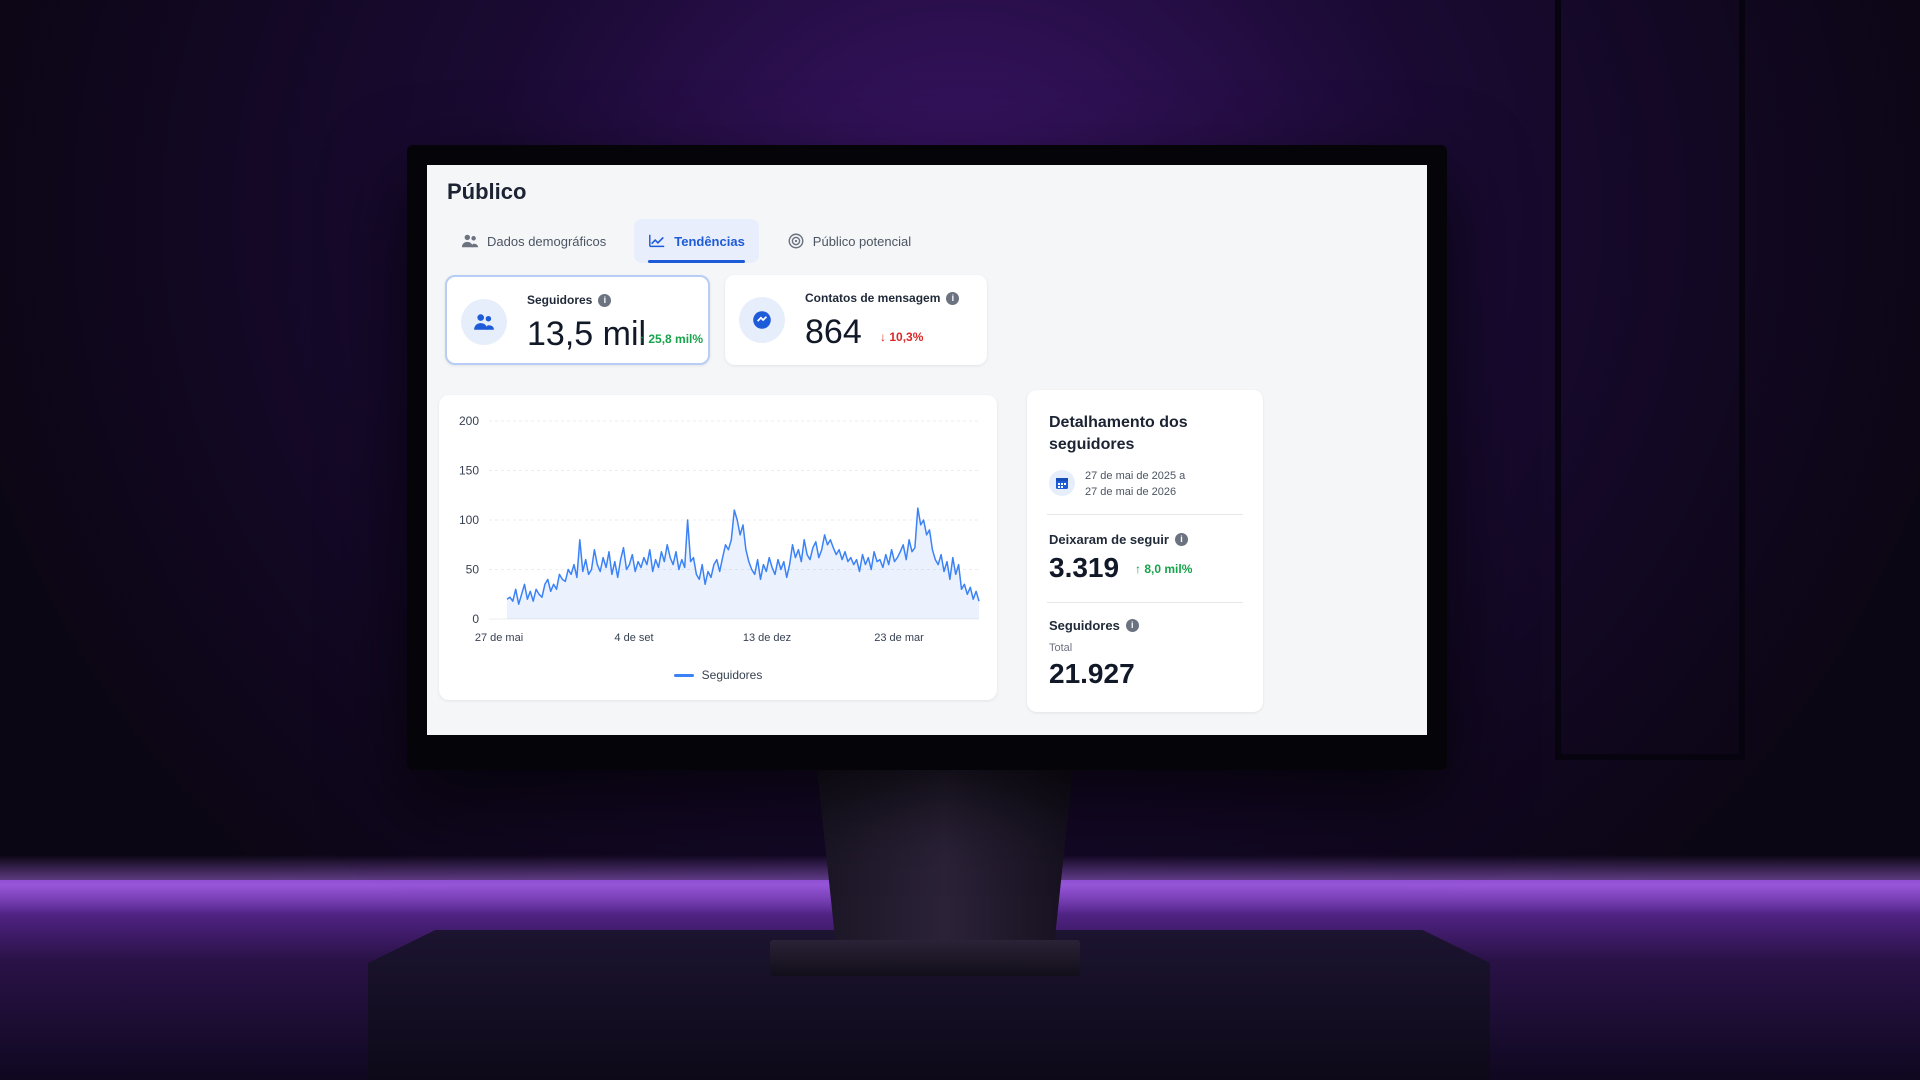 This screenshot has height=1080, width=1920. I want to click on unfollowed-value: 3.319, so click(1084, 567).